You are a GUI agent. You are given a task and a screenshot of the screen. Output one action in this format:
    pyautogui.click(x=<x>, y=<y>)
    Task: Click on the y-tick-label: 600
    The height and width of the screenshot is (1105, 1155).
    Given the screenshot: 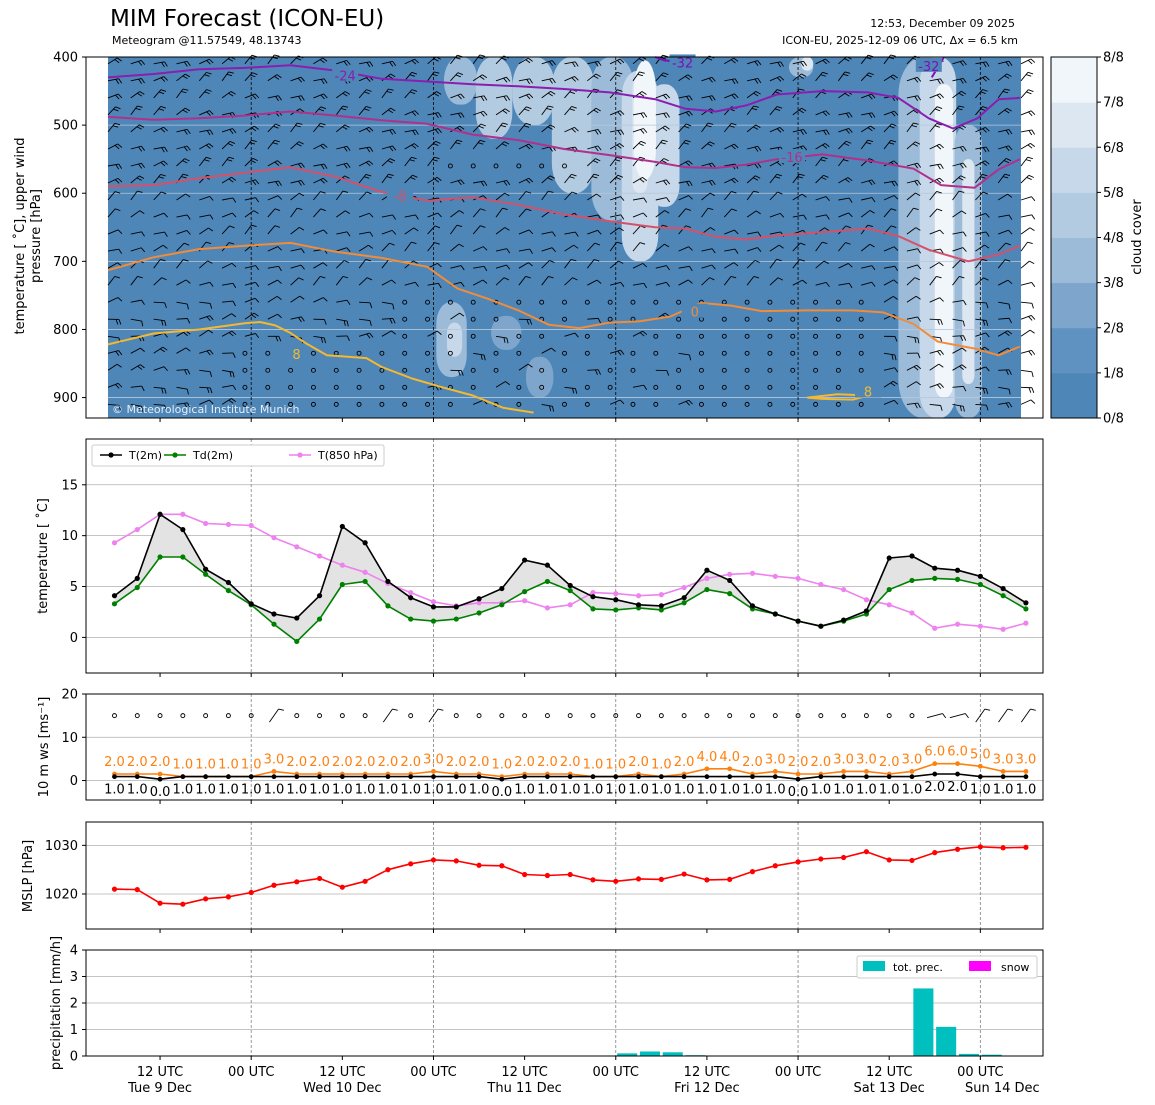 What is the action you would take?
    pyautogui.click(x=65, y=194)
    